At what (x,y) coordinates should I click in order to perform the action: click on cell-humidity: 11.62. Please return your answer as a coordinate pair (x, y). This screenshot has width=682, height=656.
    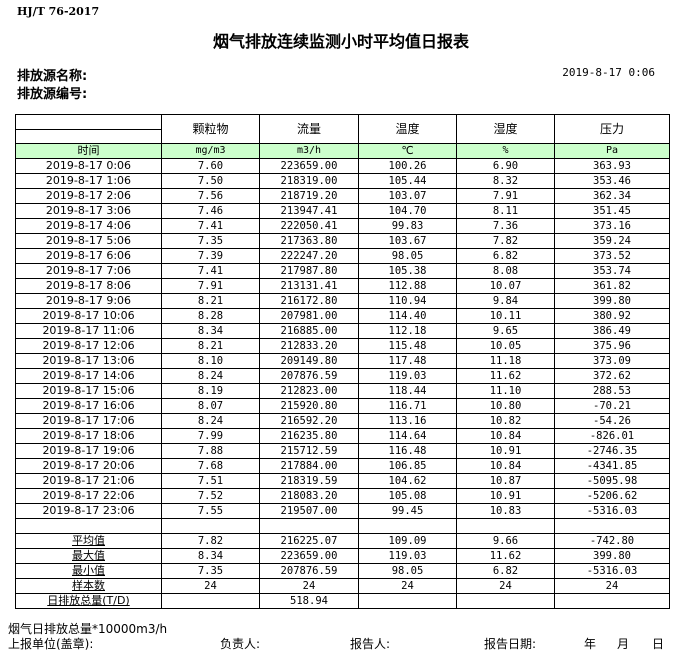
    Looking at the image, I should click on (505, 376).